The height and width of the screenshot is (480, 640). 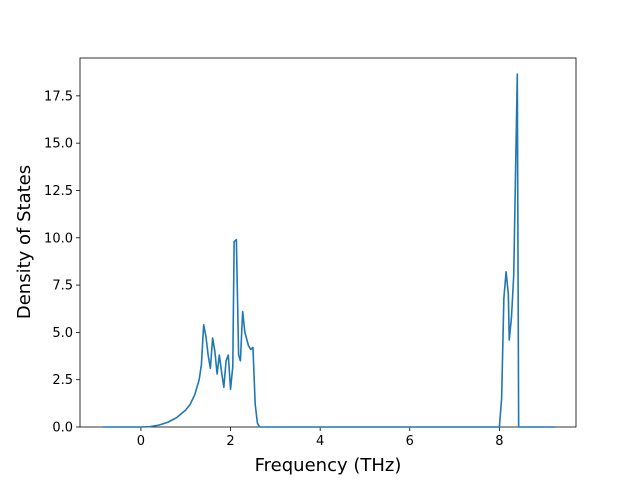 What do you see at coordinates (58, 96) in the screenshot?
I see `y-tick-label: 17.5` at bounding box center [58, 96].